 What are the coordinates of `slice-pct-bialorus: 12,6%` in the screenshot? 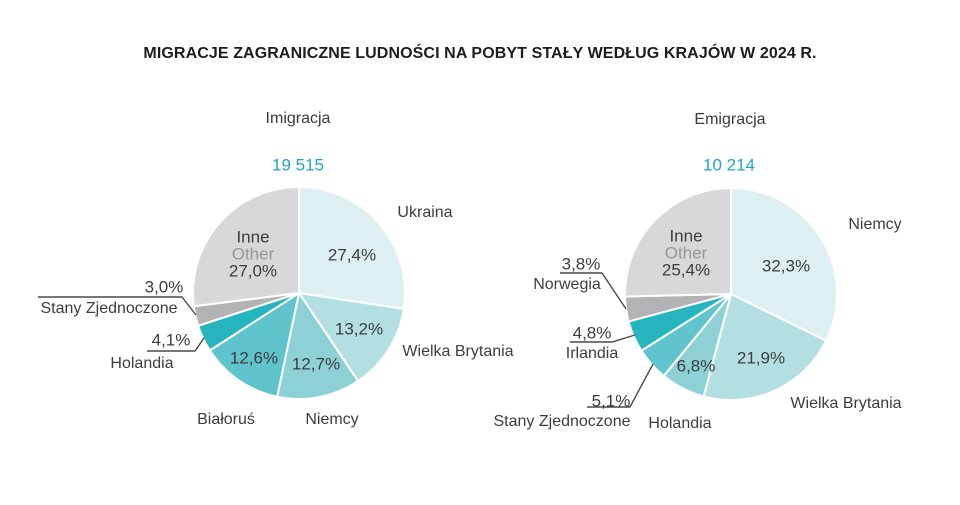 It's located at (254, 358).